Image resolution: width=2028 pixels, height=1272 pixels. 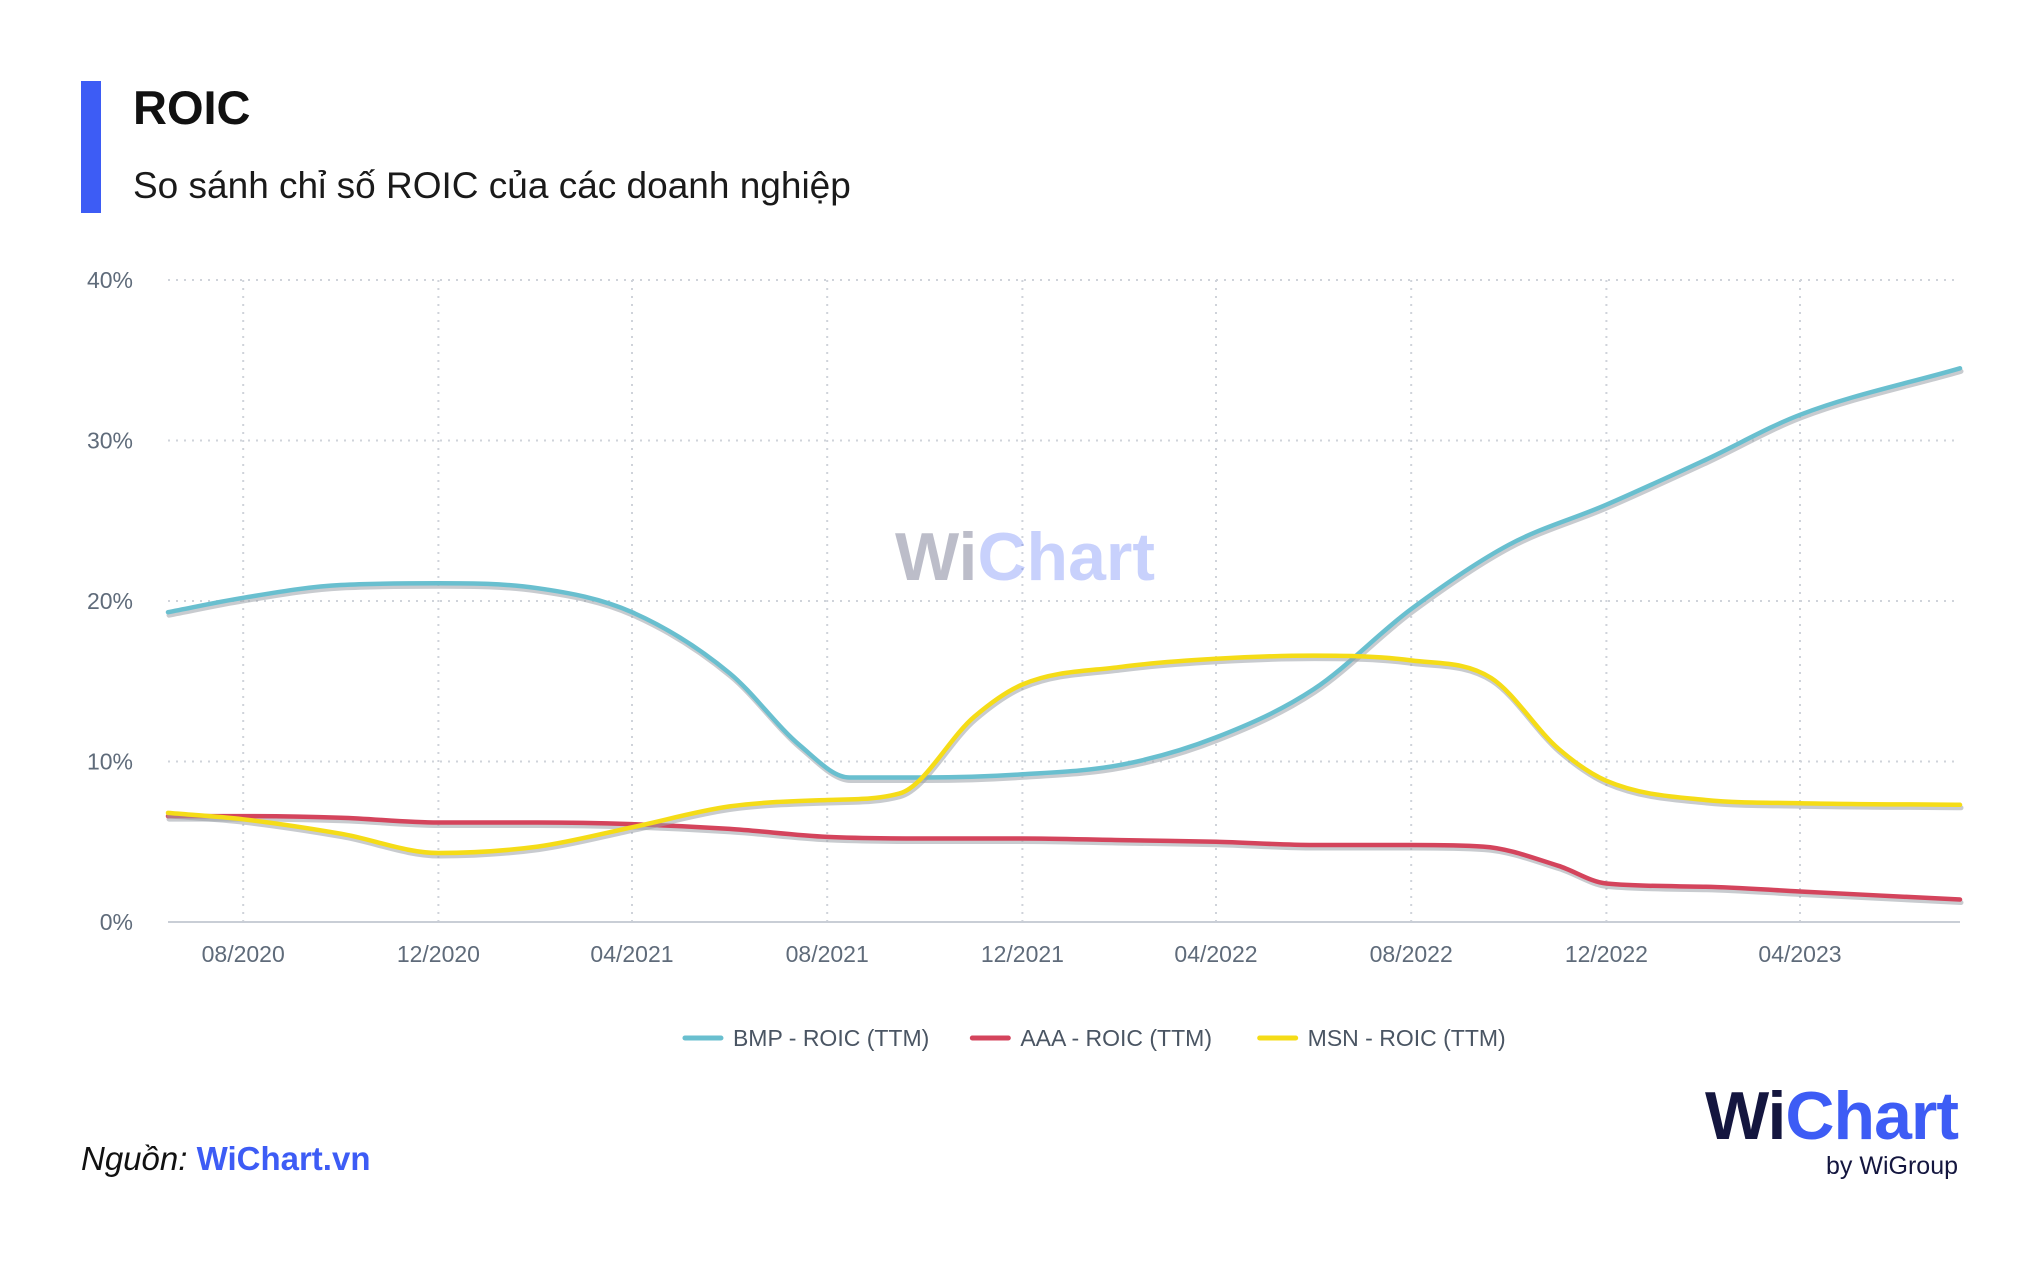 I want to click on legend-item-2: AAA - ROIC (TTM), so click(x=1090, y=1038).